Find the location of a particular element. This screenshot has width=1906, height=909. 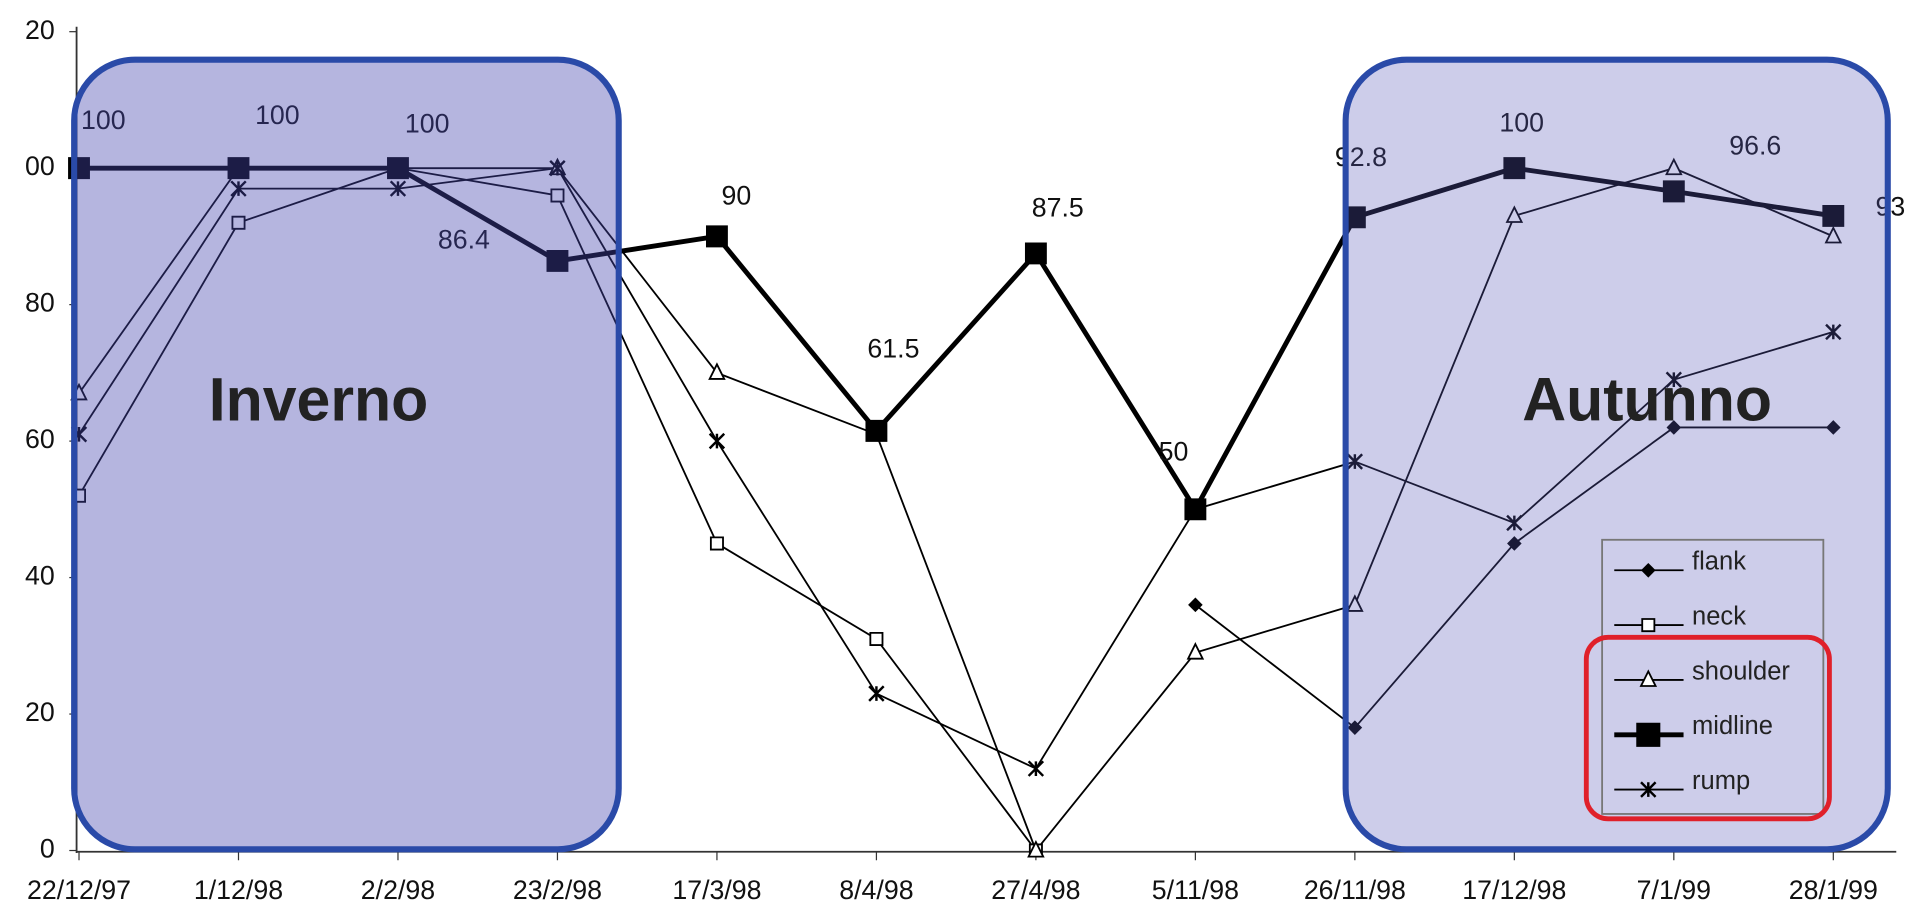

annotation: Autunno is located at coordinates (1647, 400).